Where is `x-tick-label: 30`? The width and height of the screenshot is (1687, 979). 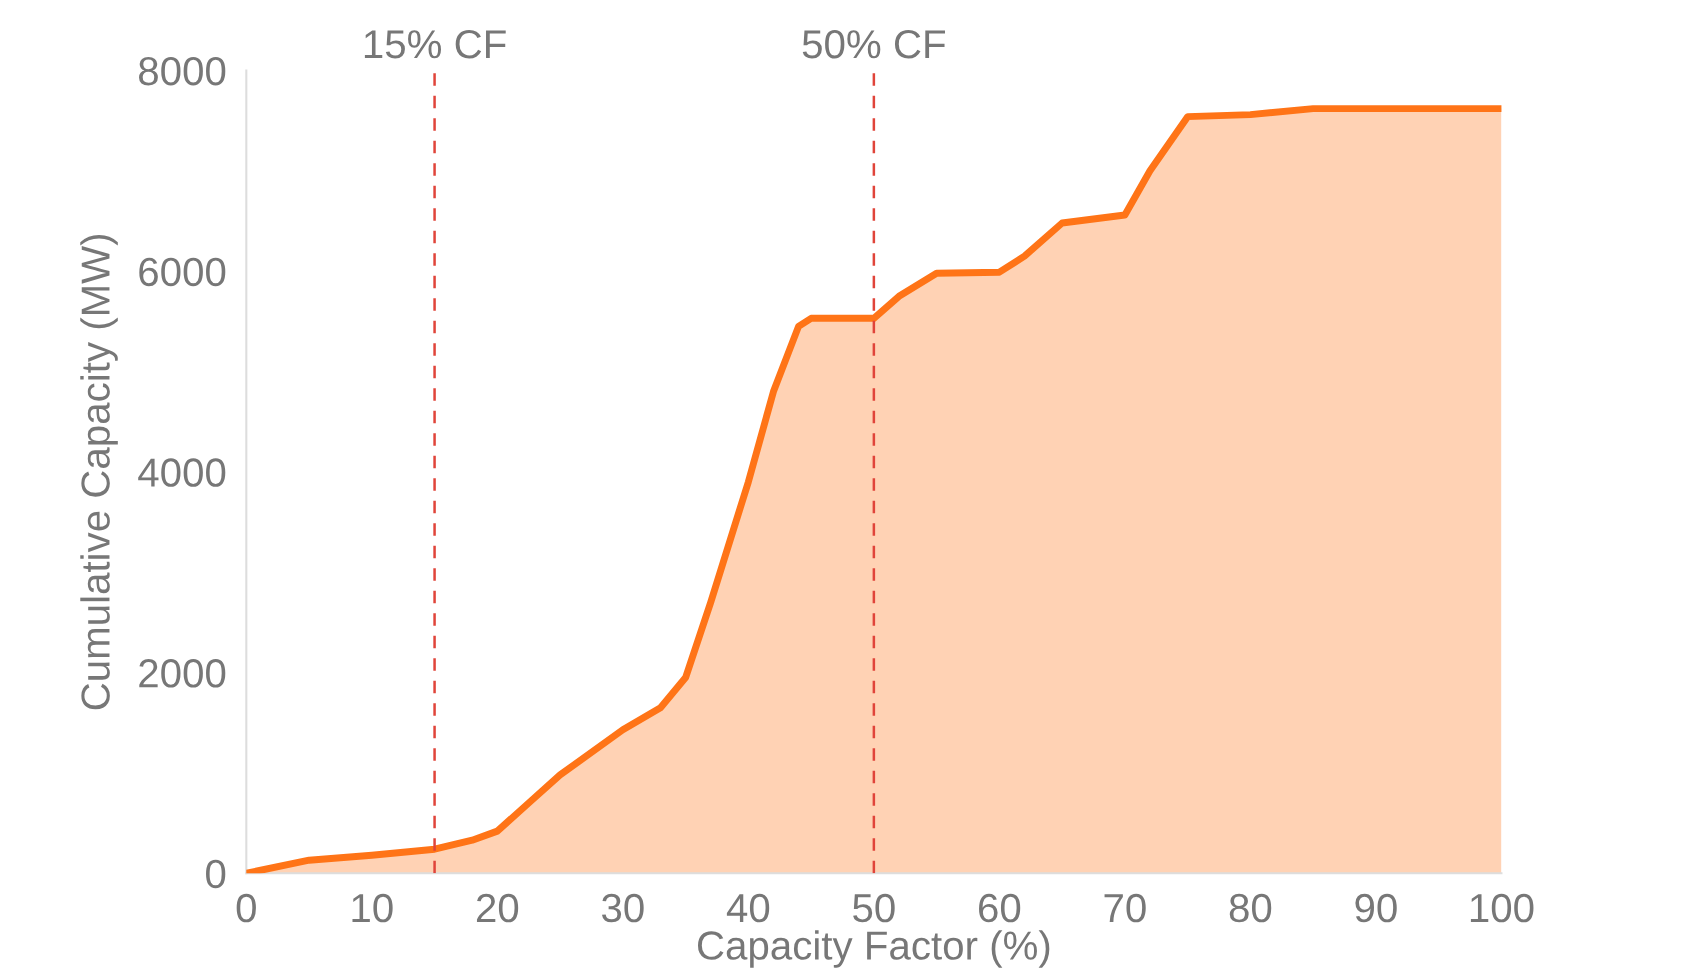
x-tick-label: 30 is located at coordinates (622, 908).